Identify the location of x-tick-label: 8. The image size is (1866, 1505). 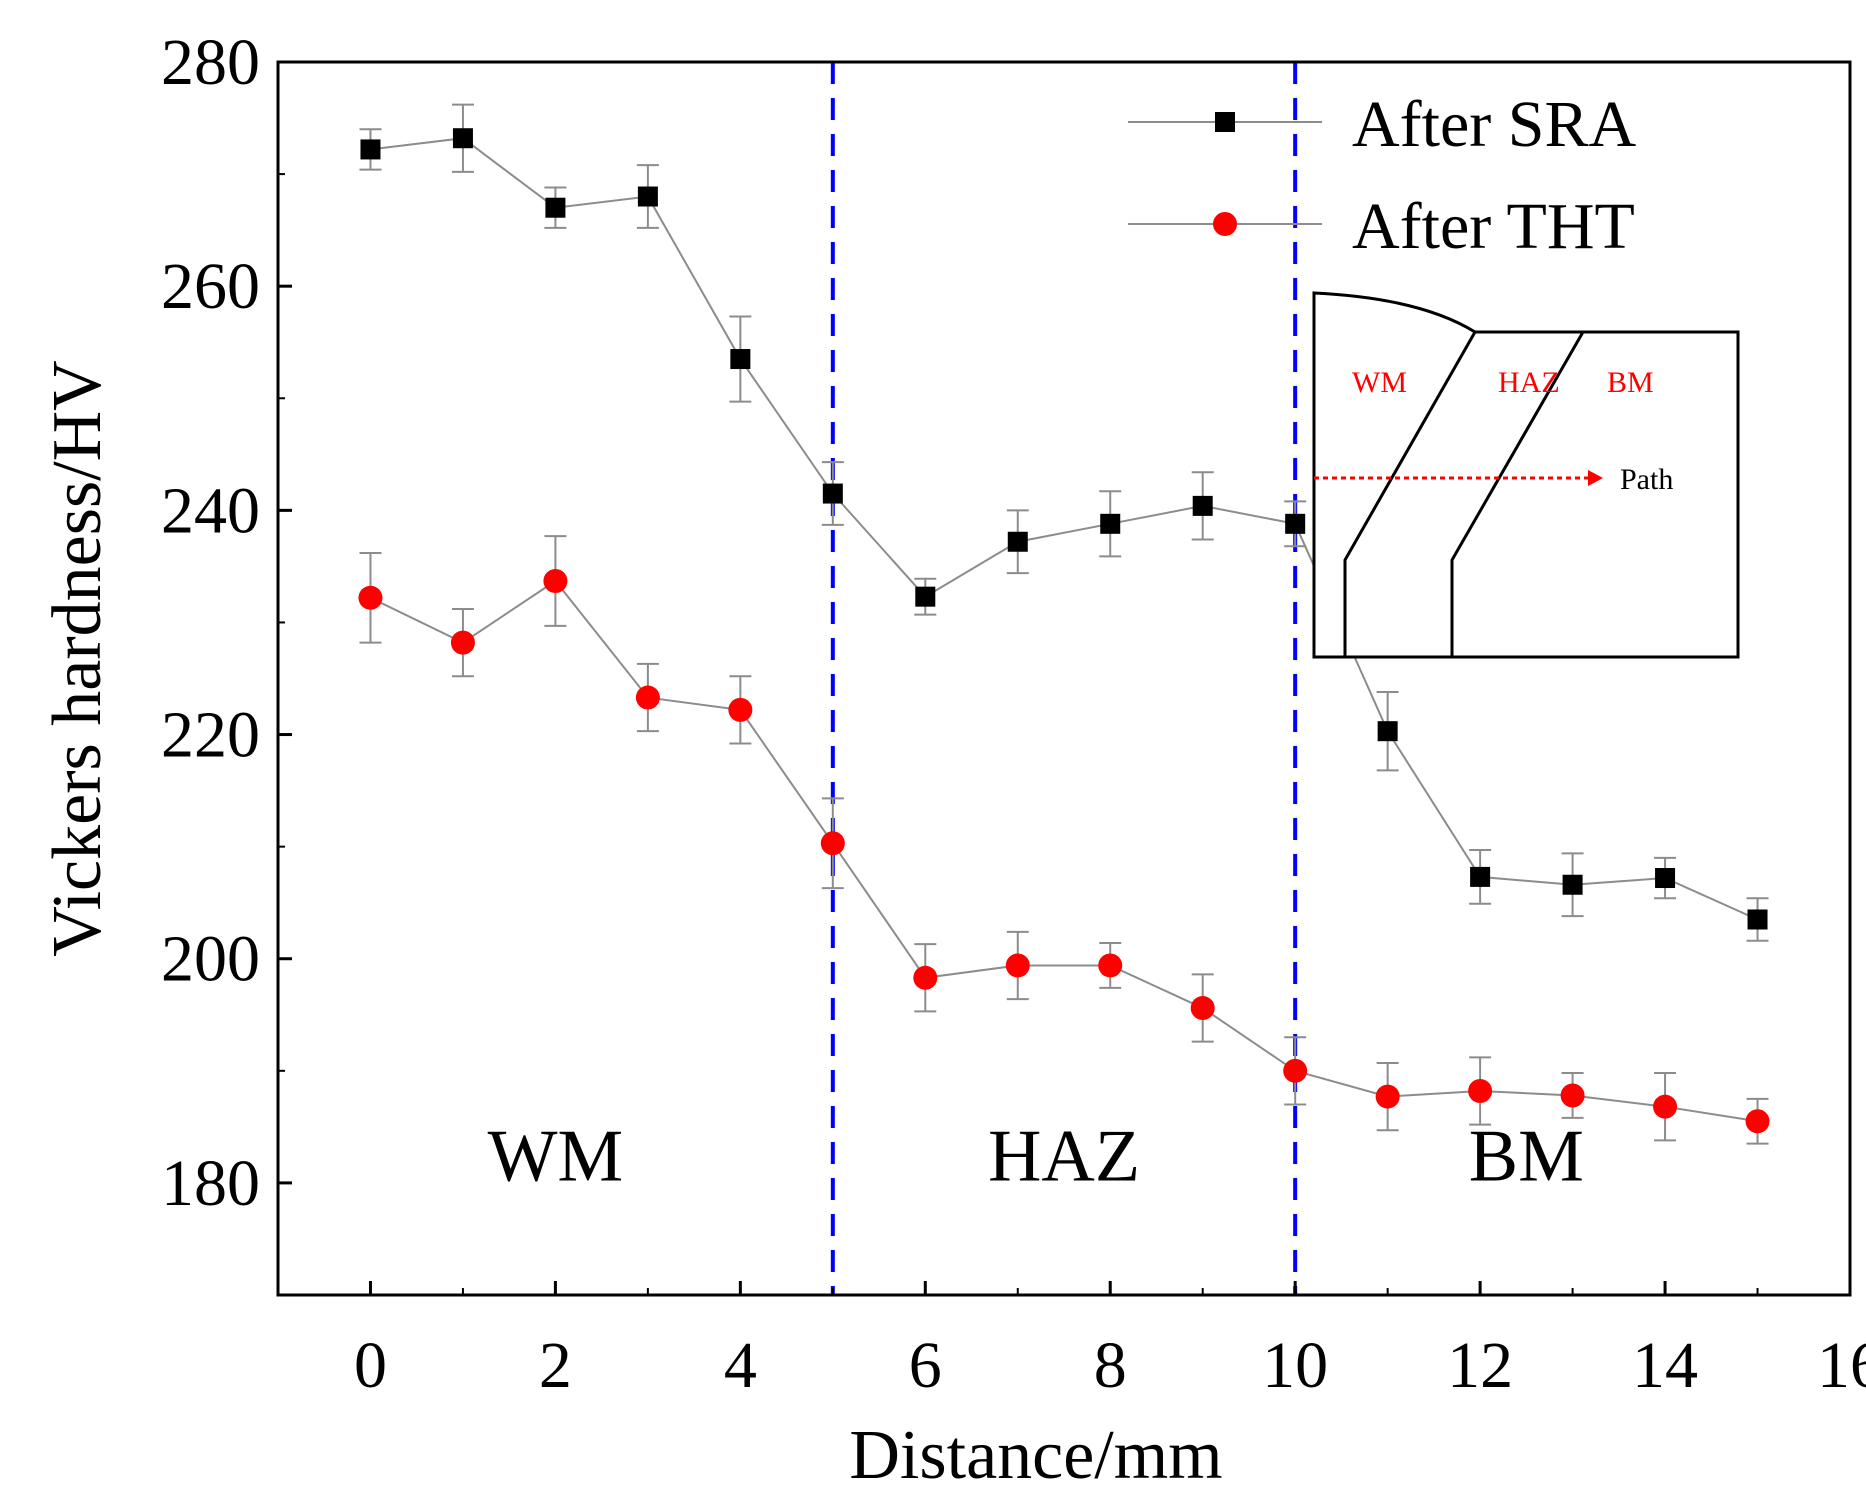
(1110, 1365).